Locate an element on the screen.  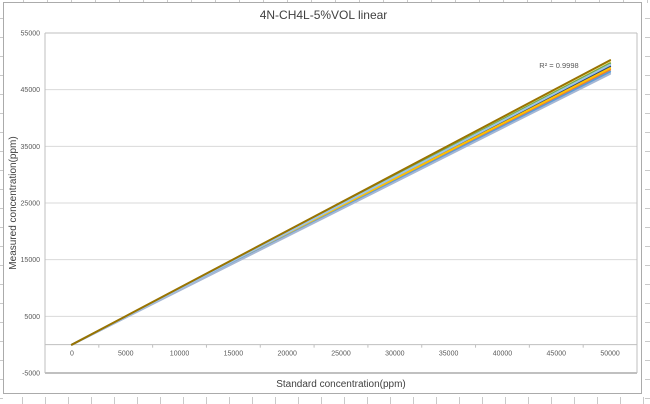
x-axis-title: Standard concentration(ppm) is located at coordinates (341, 384).